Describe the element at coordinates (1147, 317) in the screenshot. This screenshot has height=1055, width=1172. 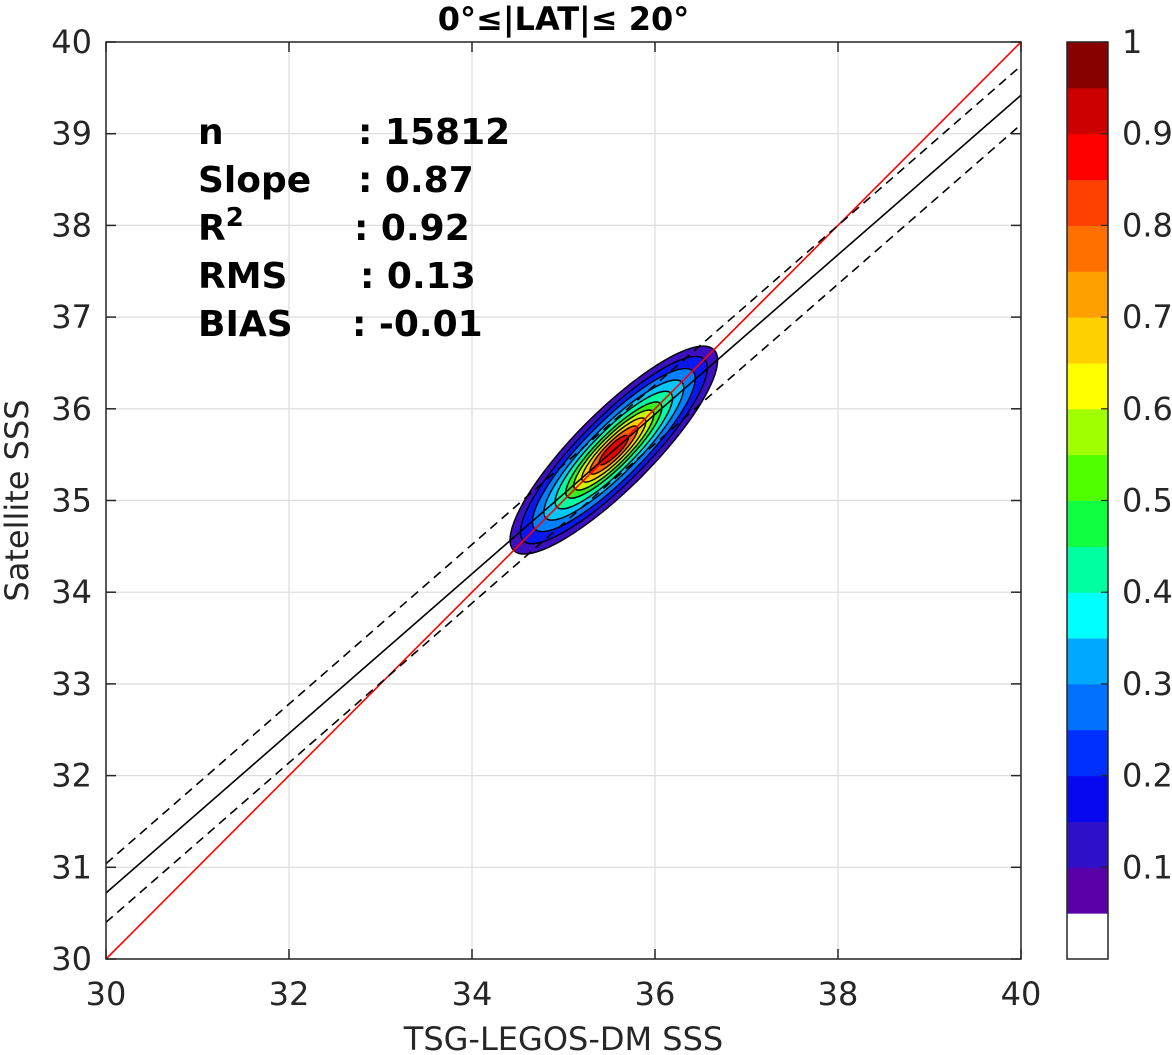
I see `colorbar-tick-label: 0.7` at that location.